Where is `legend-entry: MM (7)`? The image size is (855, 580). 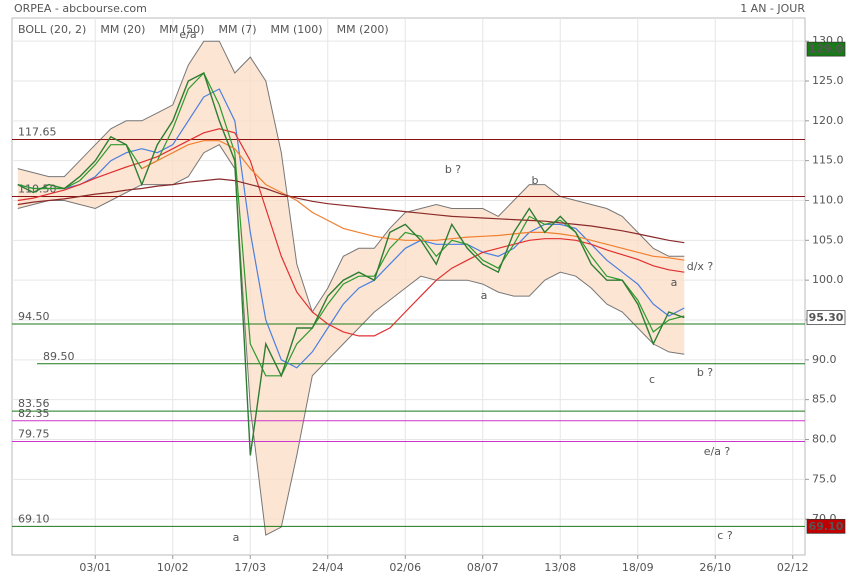 legend-entry: MM (7) is located at coordinates (237, 29).